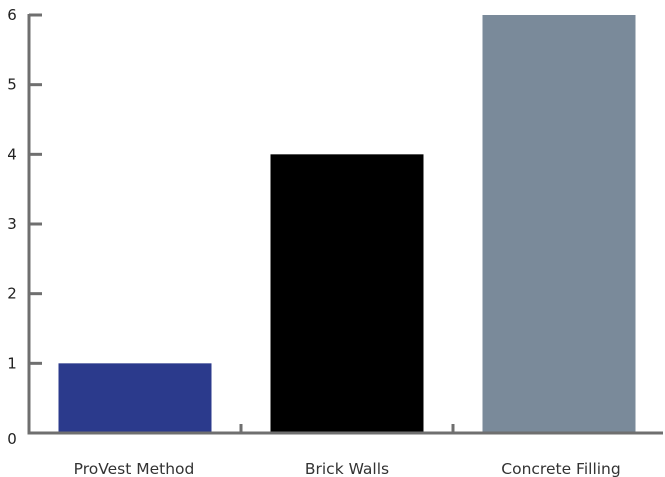 The width and height of the screenshot is (665, 477). I want to click on y-ticks-group: 0 1 2 3 4 5 6, so click(24, 227).